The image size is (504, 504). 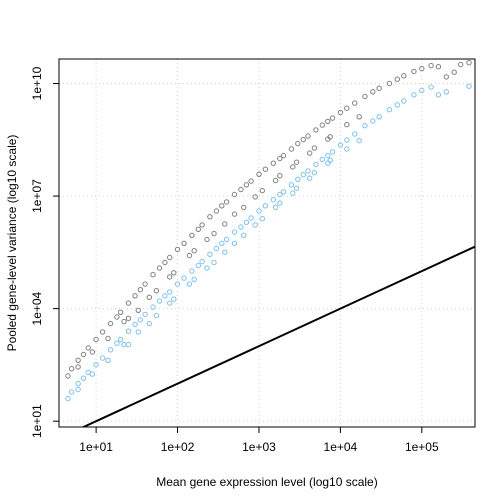 What do you see at coordinates (12, 243) in the screenshot?
I see `y-axis-title: Pooled gene-level variance (log10 scale)` at bounding box center [12, 243].